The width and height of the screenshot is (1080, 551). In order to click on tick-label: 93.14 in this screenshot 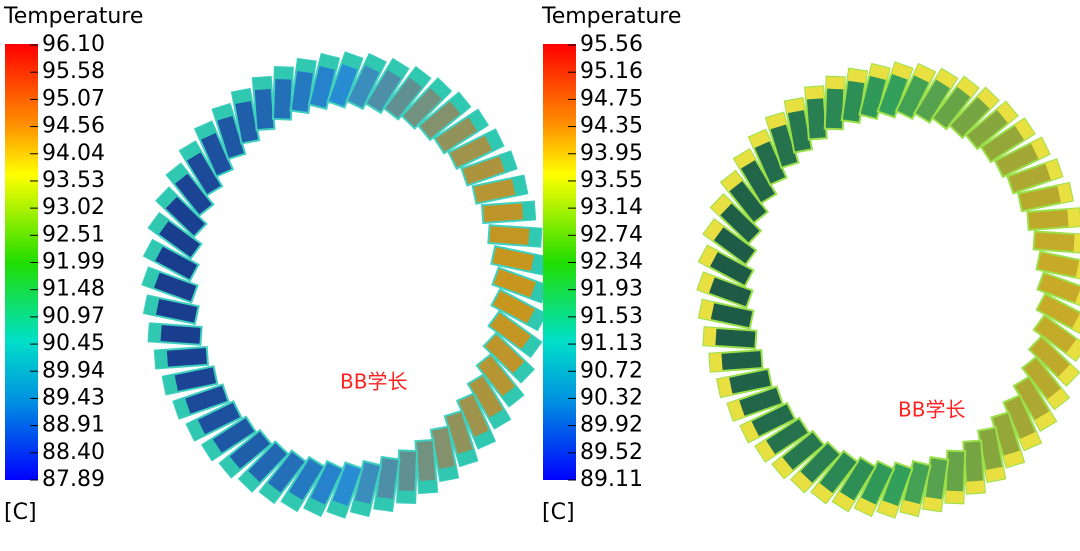, I will do `click(611, 207)`.